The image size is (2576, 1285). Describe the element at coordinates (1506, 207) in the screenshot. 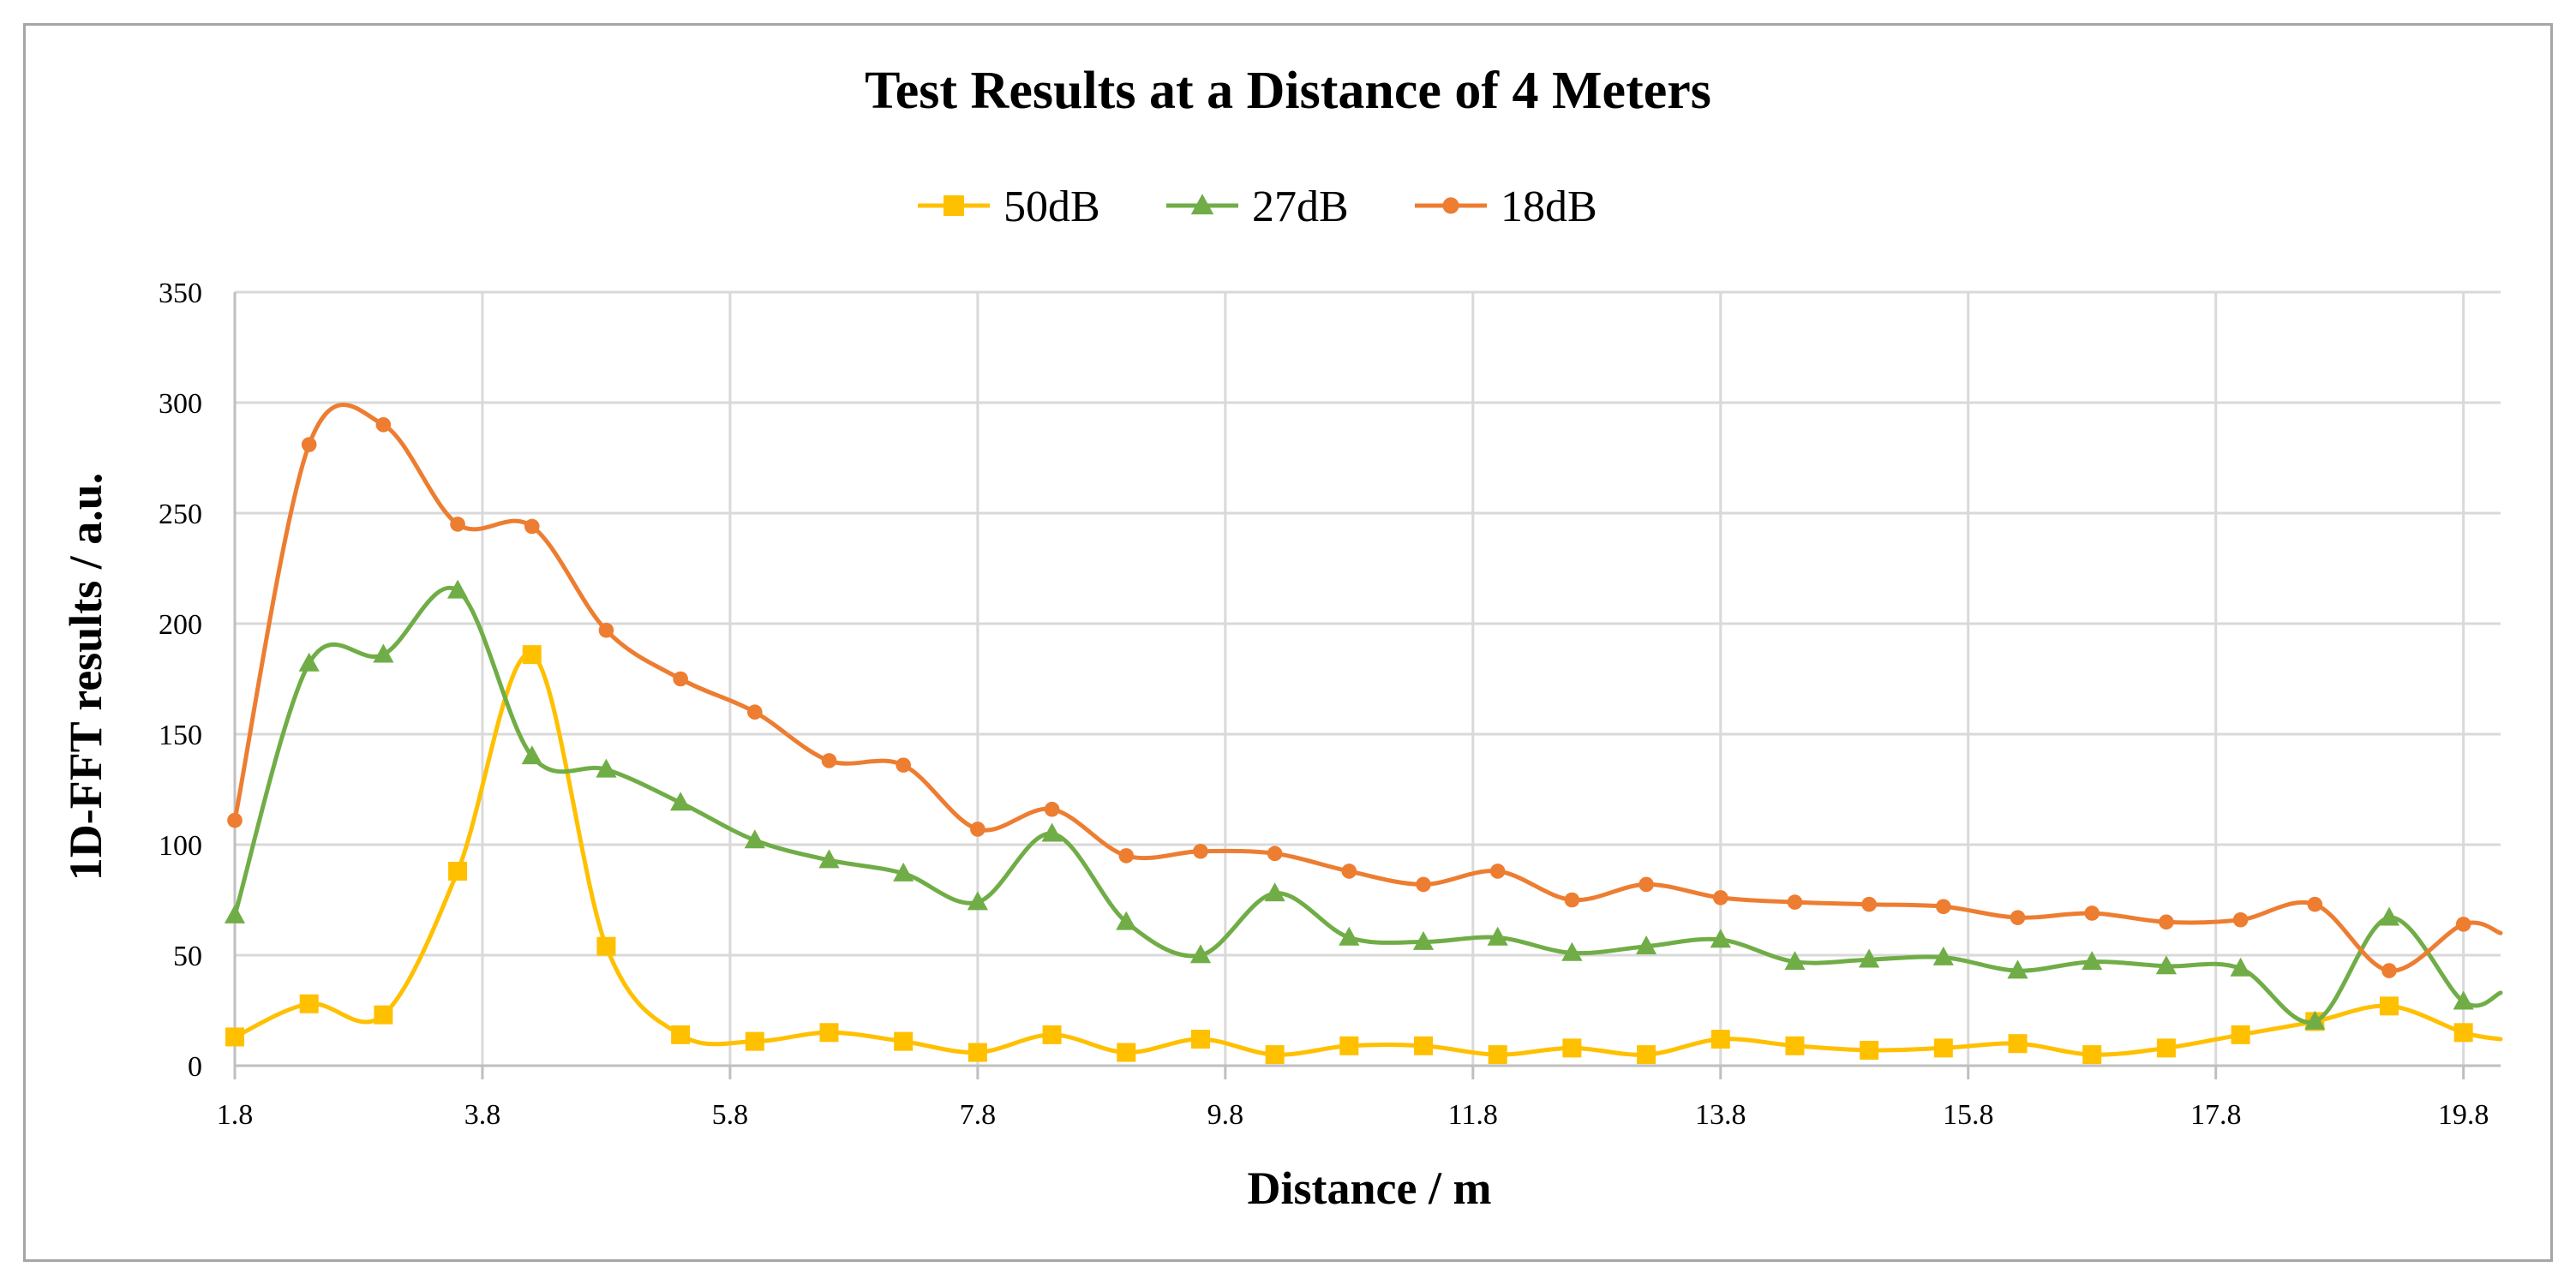

I see `legend-item: 18dB` at that location.